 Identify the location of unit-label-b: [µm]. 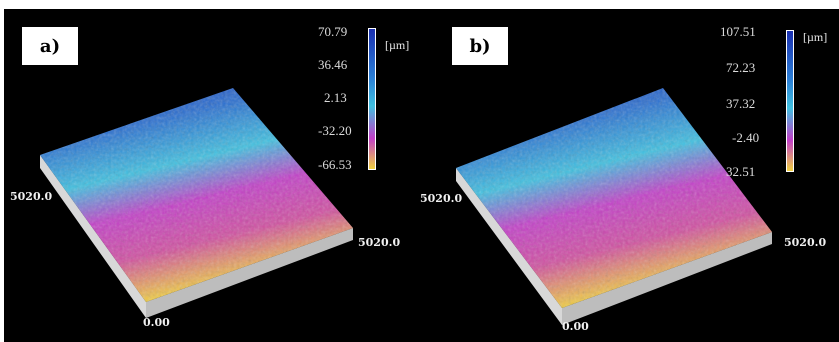
(815, 37).